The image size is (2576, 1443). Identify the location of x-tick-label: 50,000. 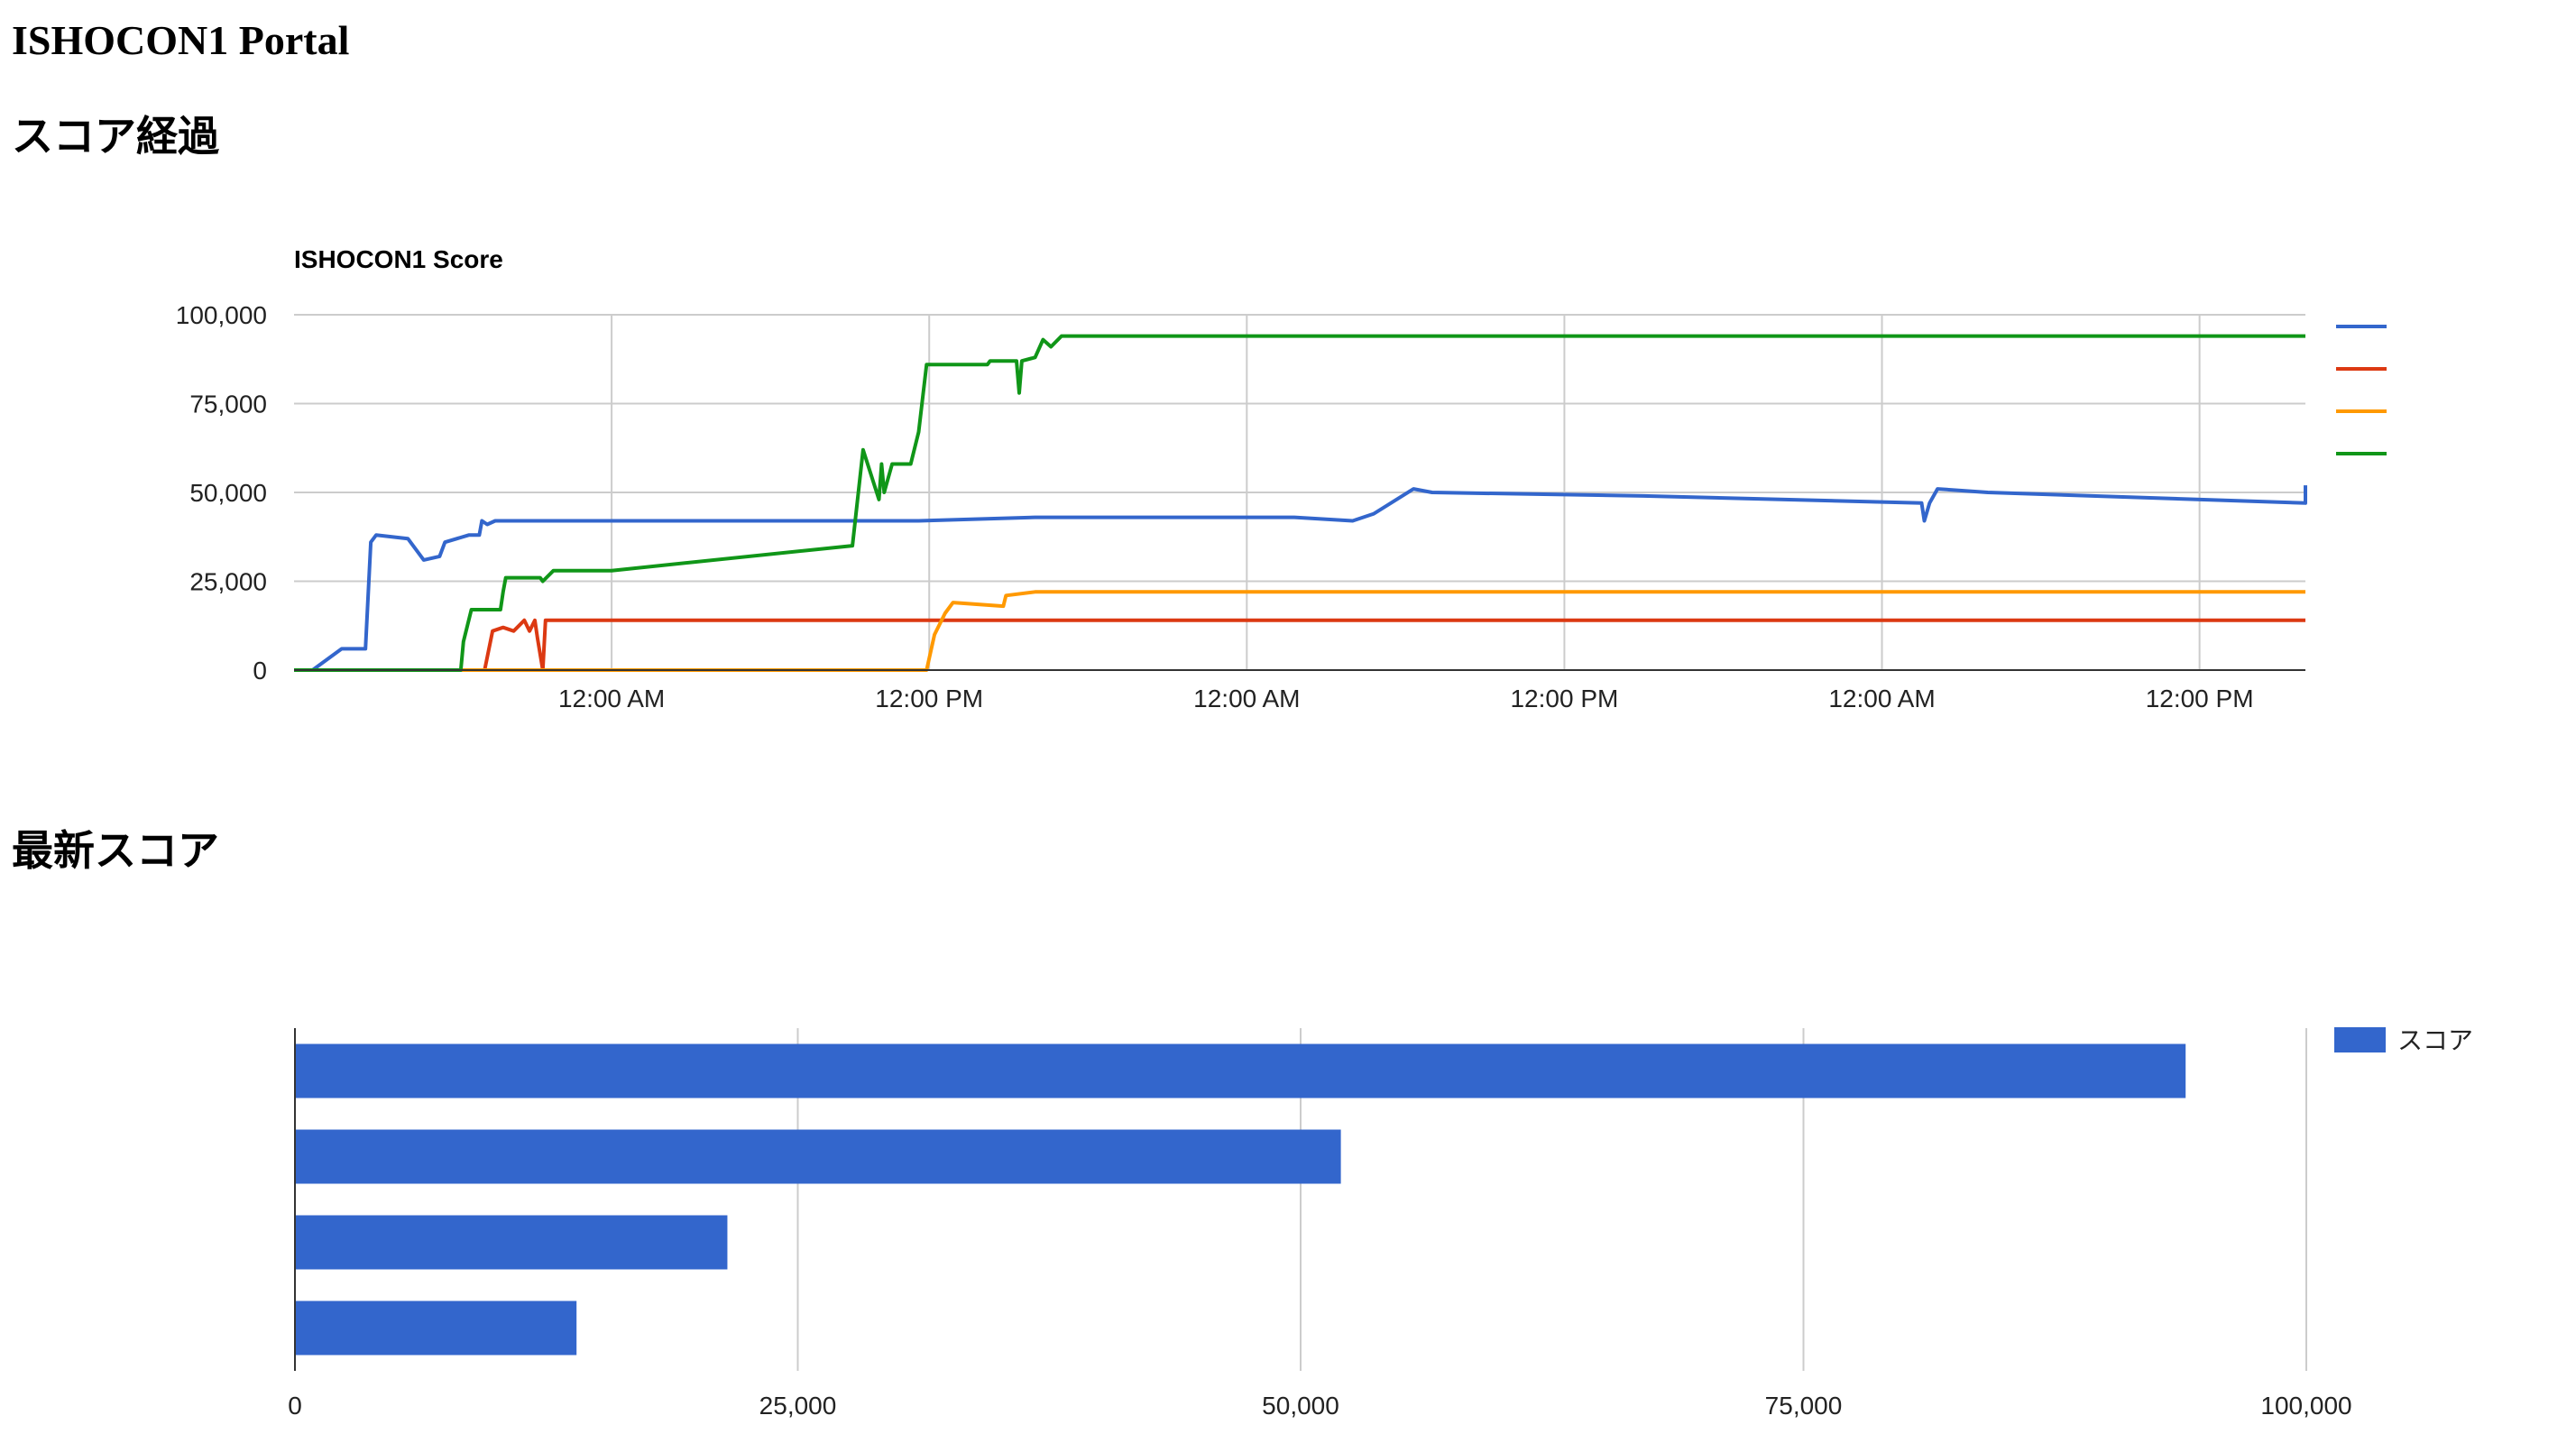
(1300, 1406).